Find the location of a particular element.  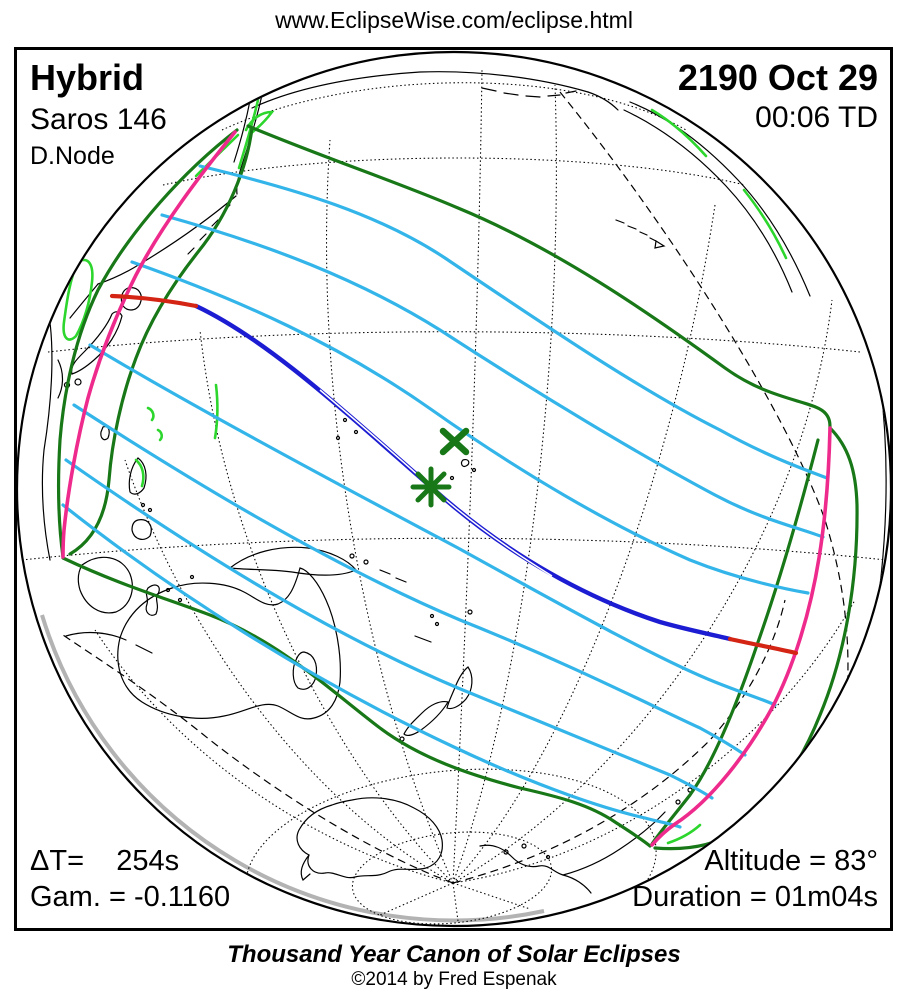

sunrise-curve is located at coordinates (149, 344).